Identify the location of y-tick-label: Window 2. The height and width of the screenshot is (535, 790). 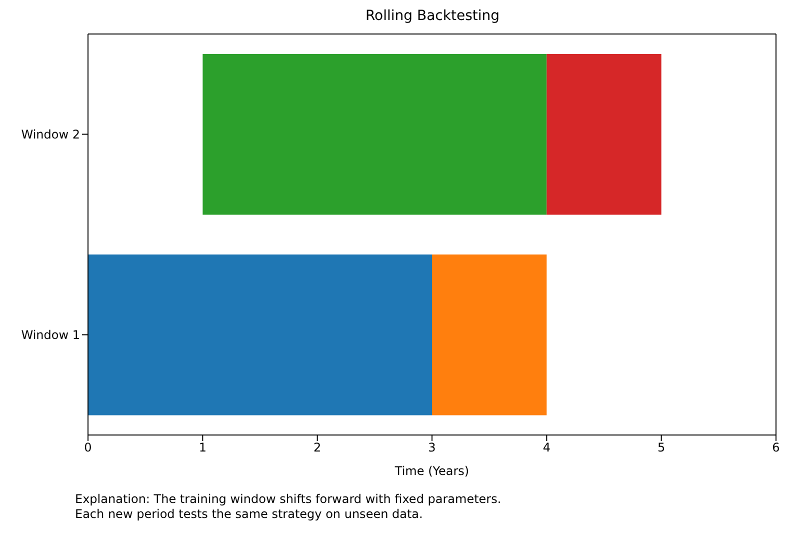
(50, 135).